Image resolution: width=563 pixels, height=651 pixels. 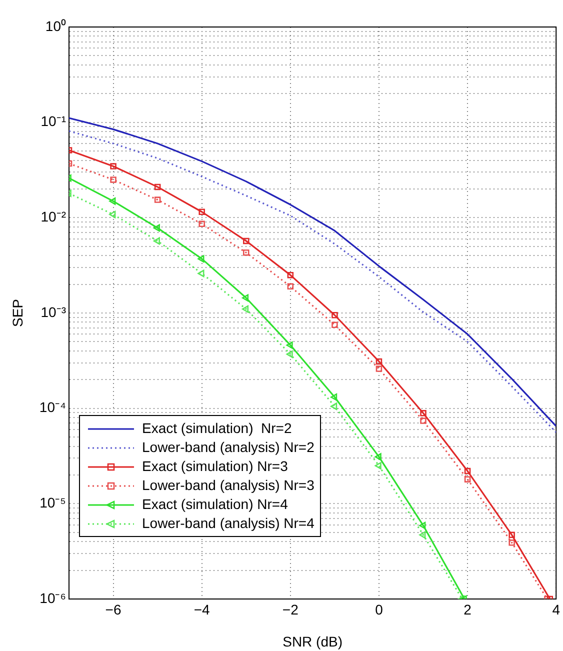 I want to click on legend-label: Lower-band (analysis) Nr=3, so click(x=227, y=485).